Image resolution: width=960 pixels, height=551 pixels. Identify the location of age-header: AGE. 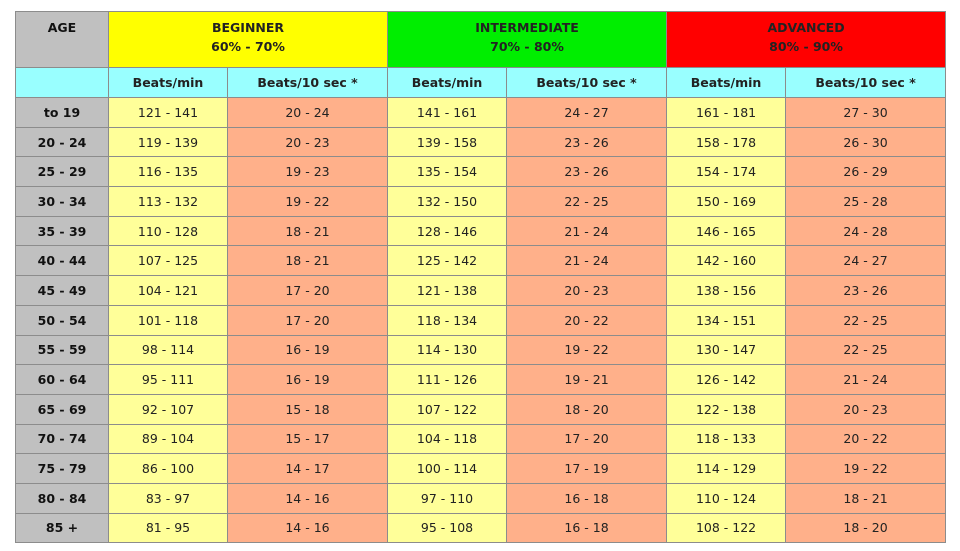
(62, 39).